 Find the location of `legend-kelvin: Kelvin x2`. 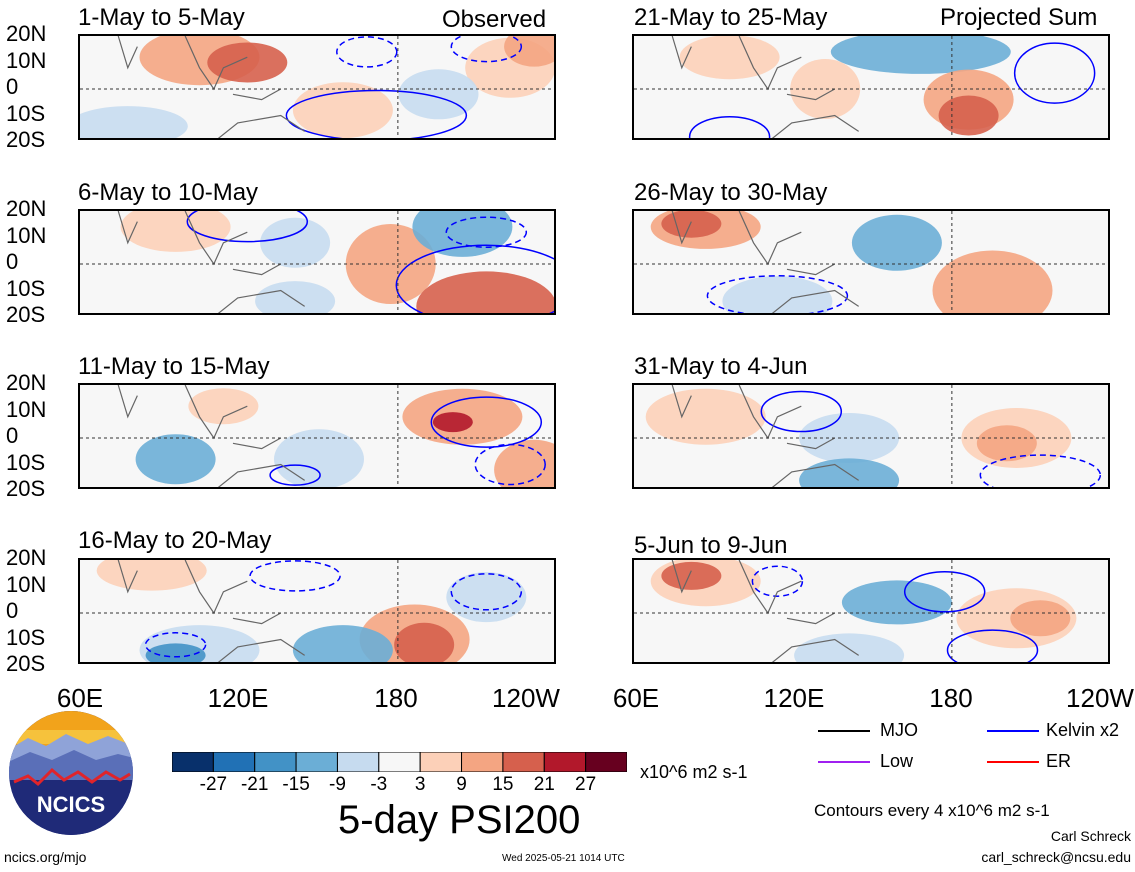

legend-kelvin: Kelvin x2 is located at coordinates (1083, 730).